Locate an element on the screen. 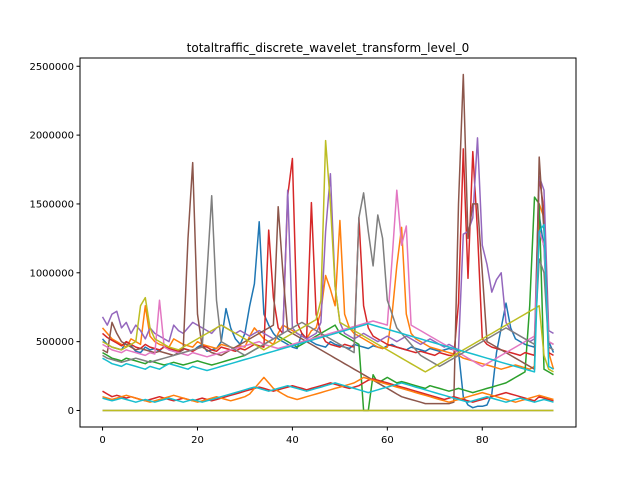  x-axis: 0 20 40 60 80 is located at coordinates (294, 436).